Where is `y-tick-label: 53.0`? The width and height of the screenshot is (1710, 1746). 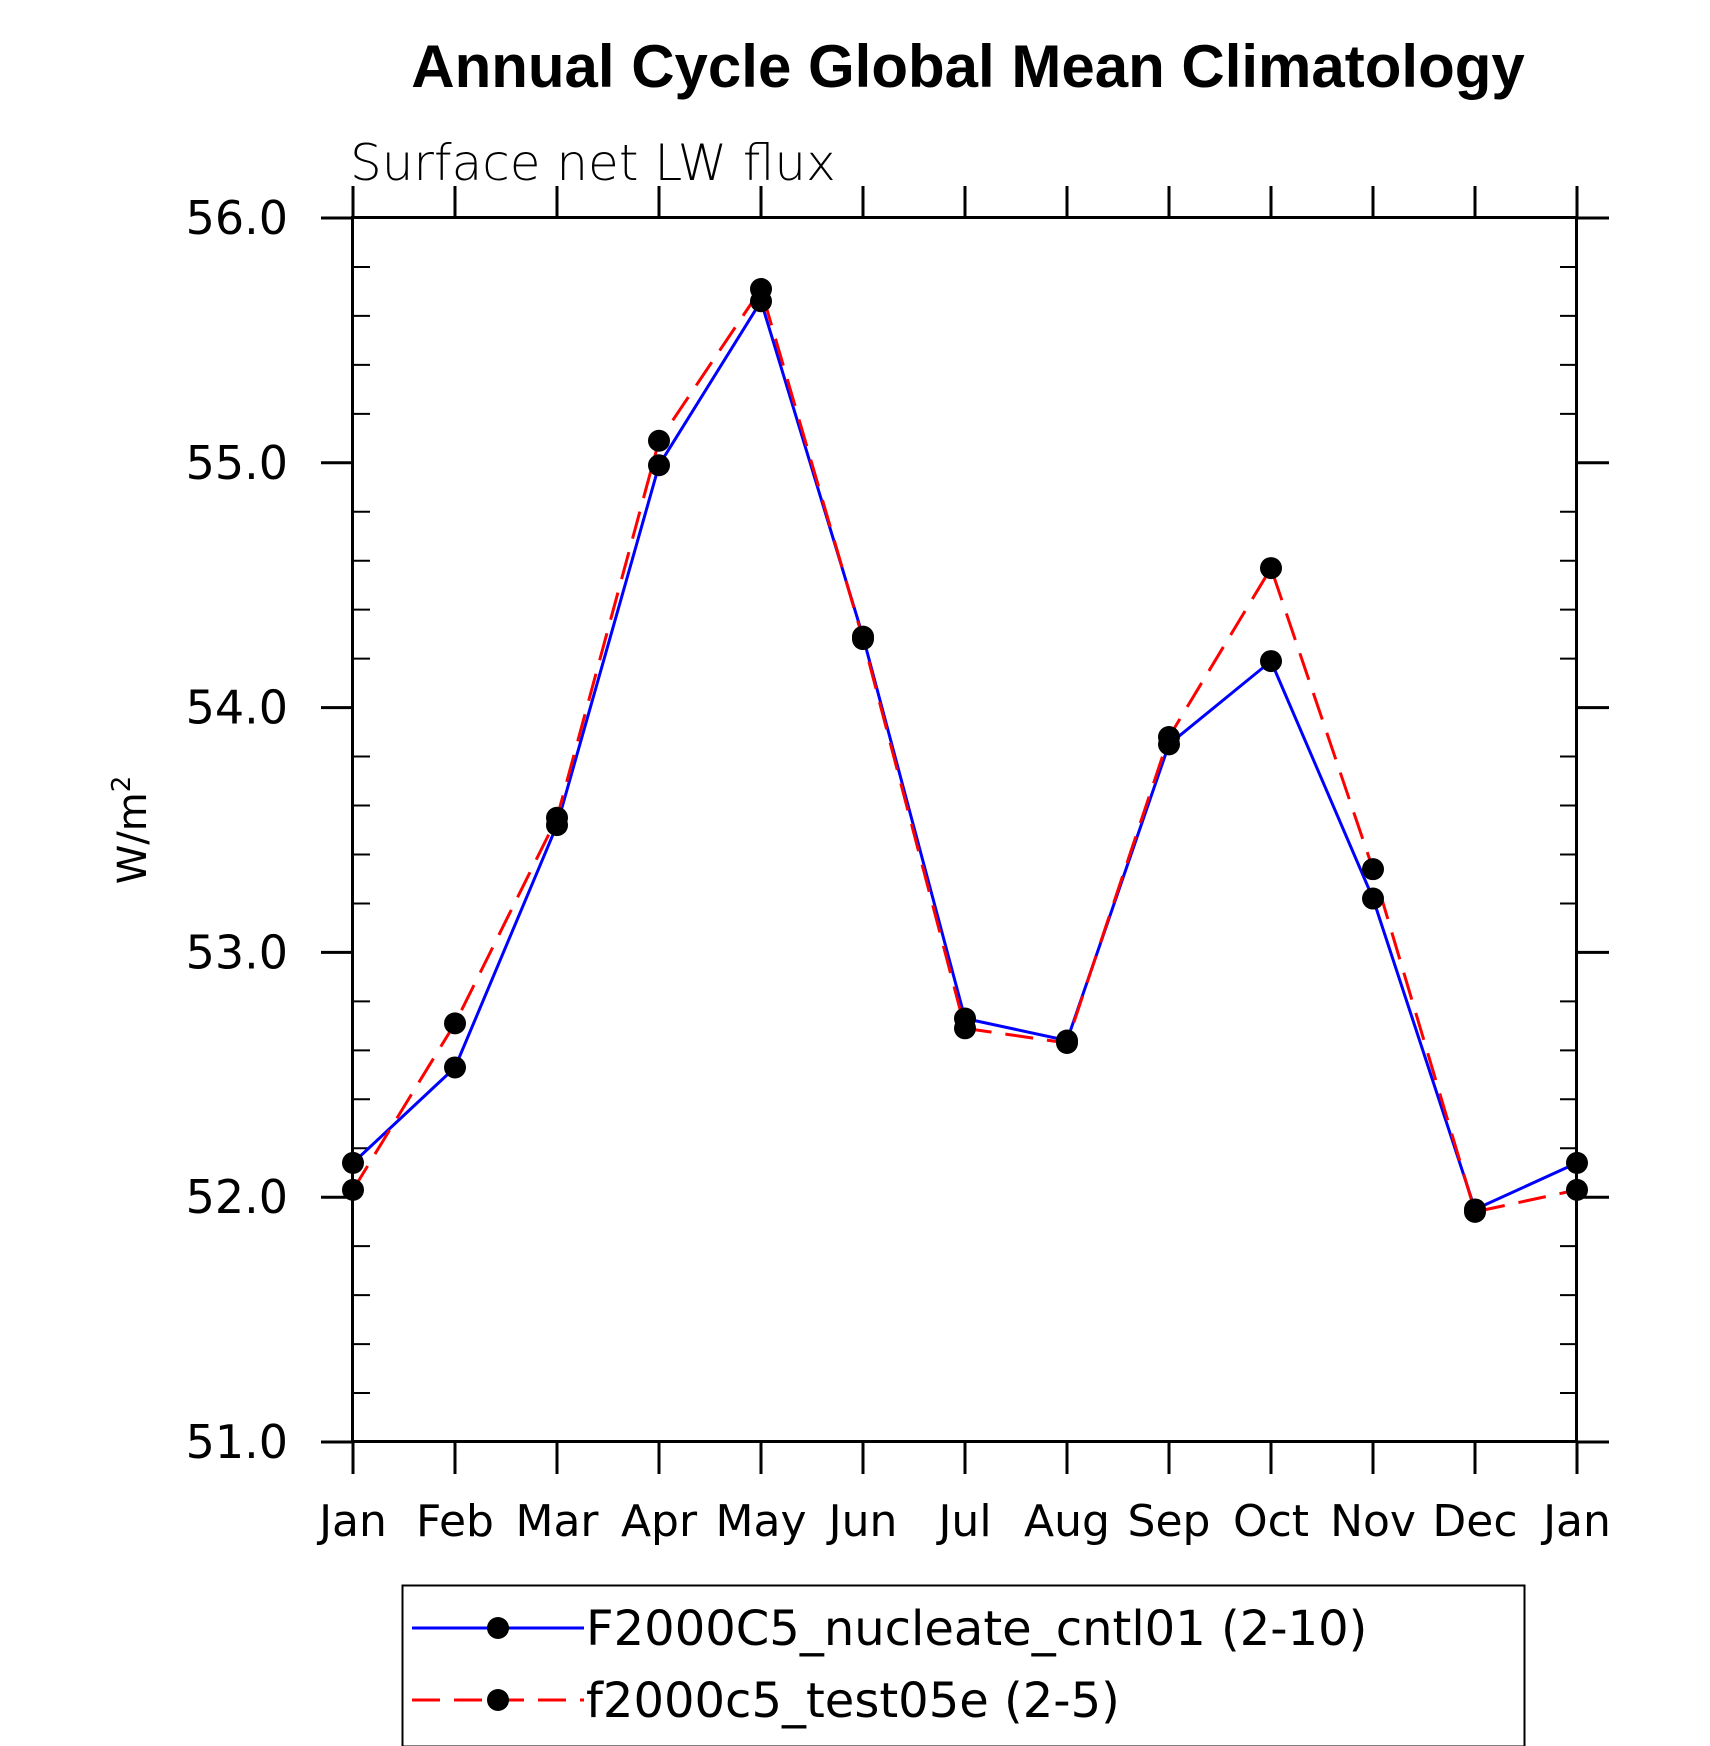
y-tick-label: 53.0 is located at coordinates (237, 952).